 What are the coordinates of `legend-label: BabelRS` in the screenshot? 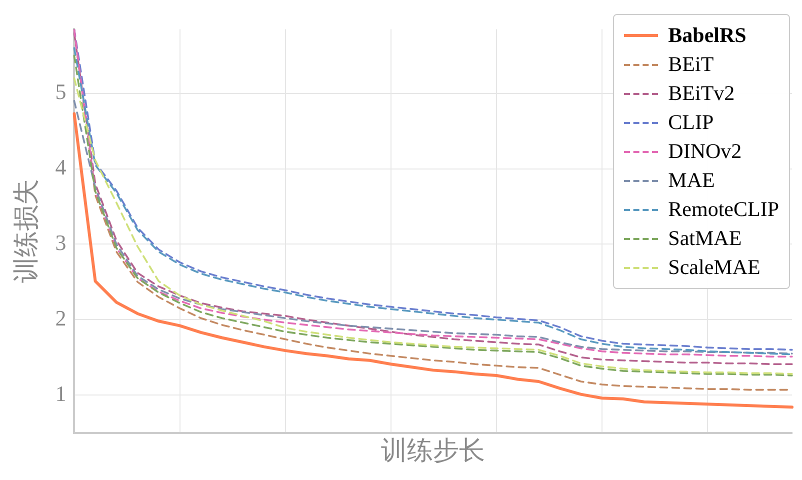 It's located at (707, 35).